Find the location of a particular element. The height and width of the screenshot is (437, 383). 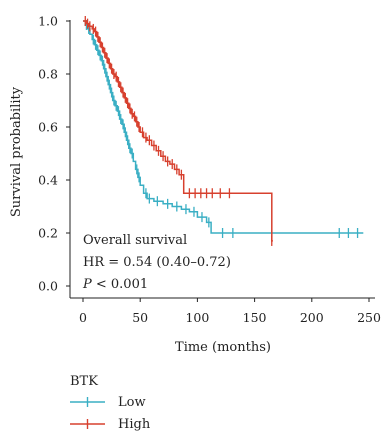

x-tick-label: 100 is located at coordinates (197, 317).